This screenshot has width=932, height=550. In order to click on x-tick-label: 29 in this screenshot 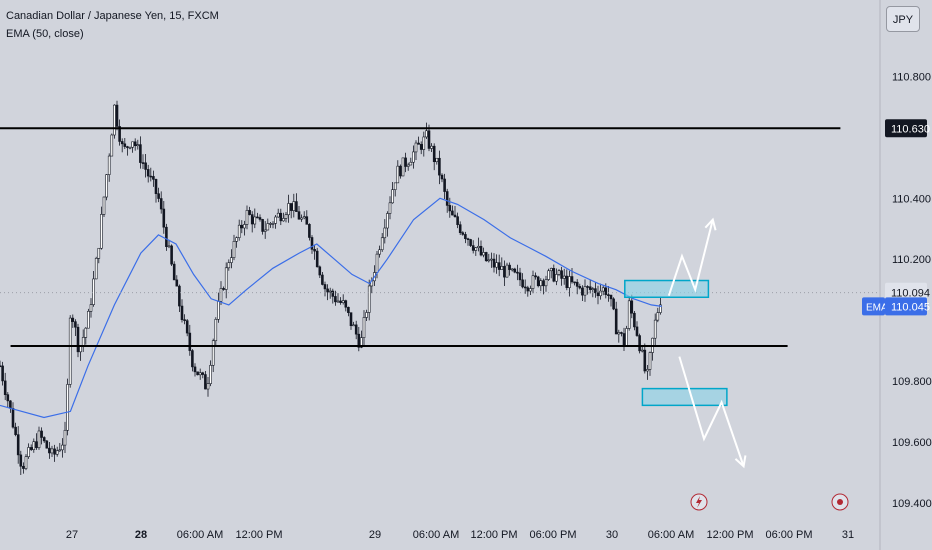, I will do `click(375, 535)`.